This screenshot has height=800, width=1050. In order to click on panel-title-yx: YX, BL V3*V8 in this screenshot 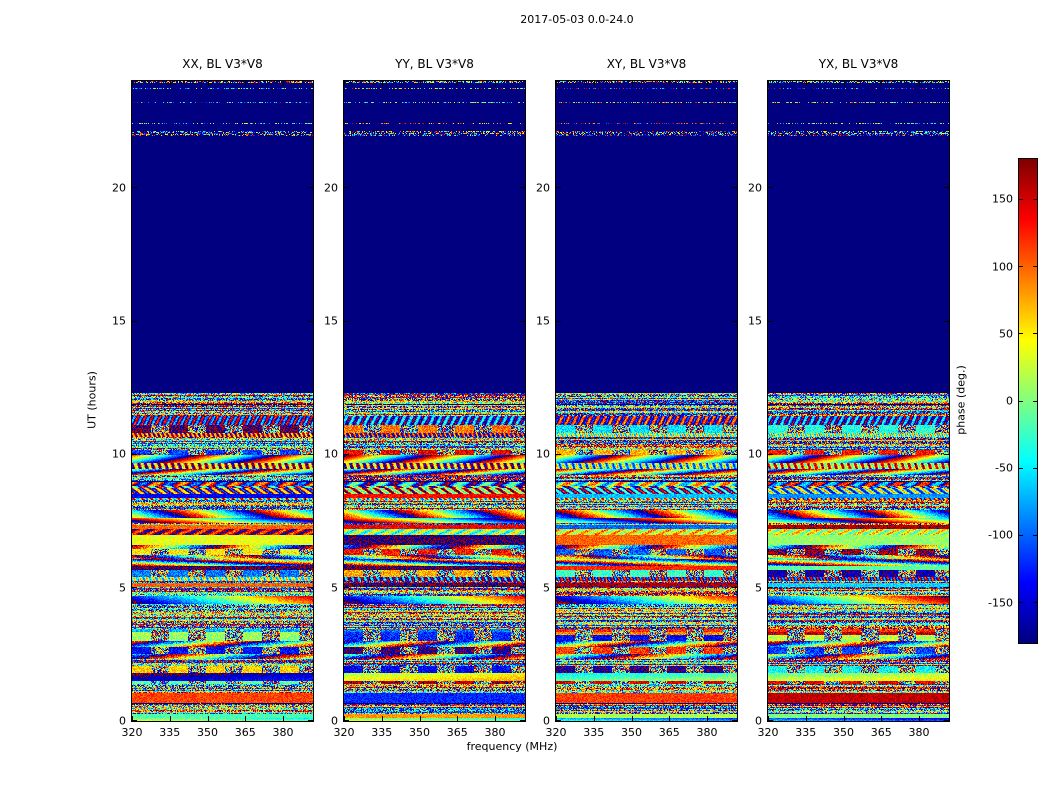, I will do `click(858, 64)`.